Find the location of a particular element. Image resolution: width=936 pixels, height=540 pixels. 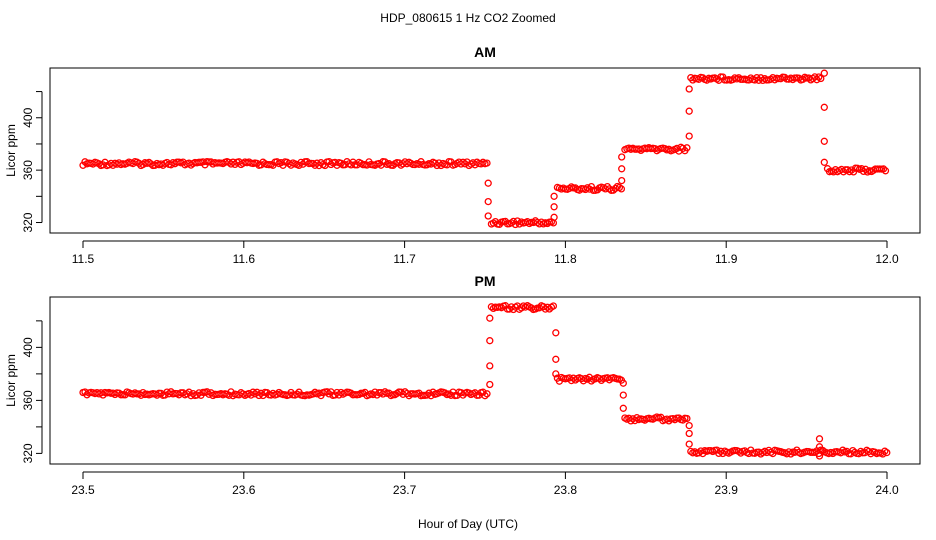

panel-title: AM is located at coordinates (485, 52).